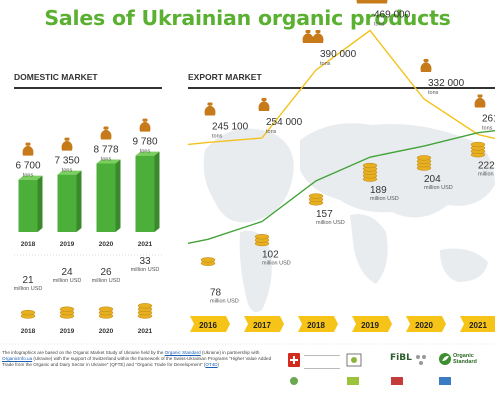 The width and height of the screenshot is (495, 400). I want to click on domestic-coin-stack-icon-2018, so click(28, 314).